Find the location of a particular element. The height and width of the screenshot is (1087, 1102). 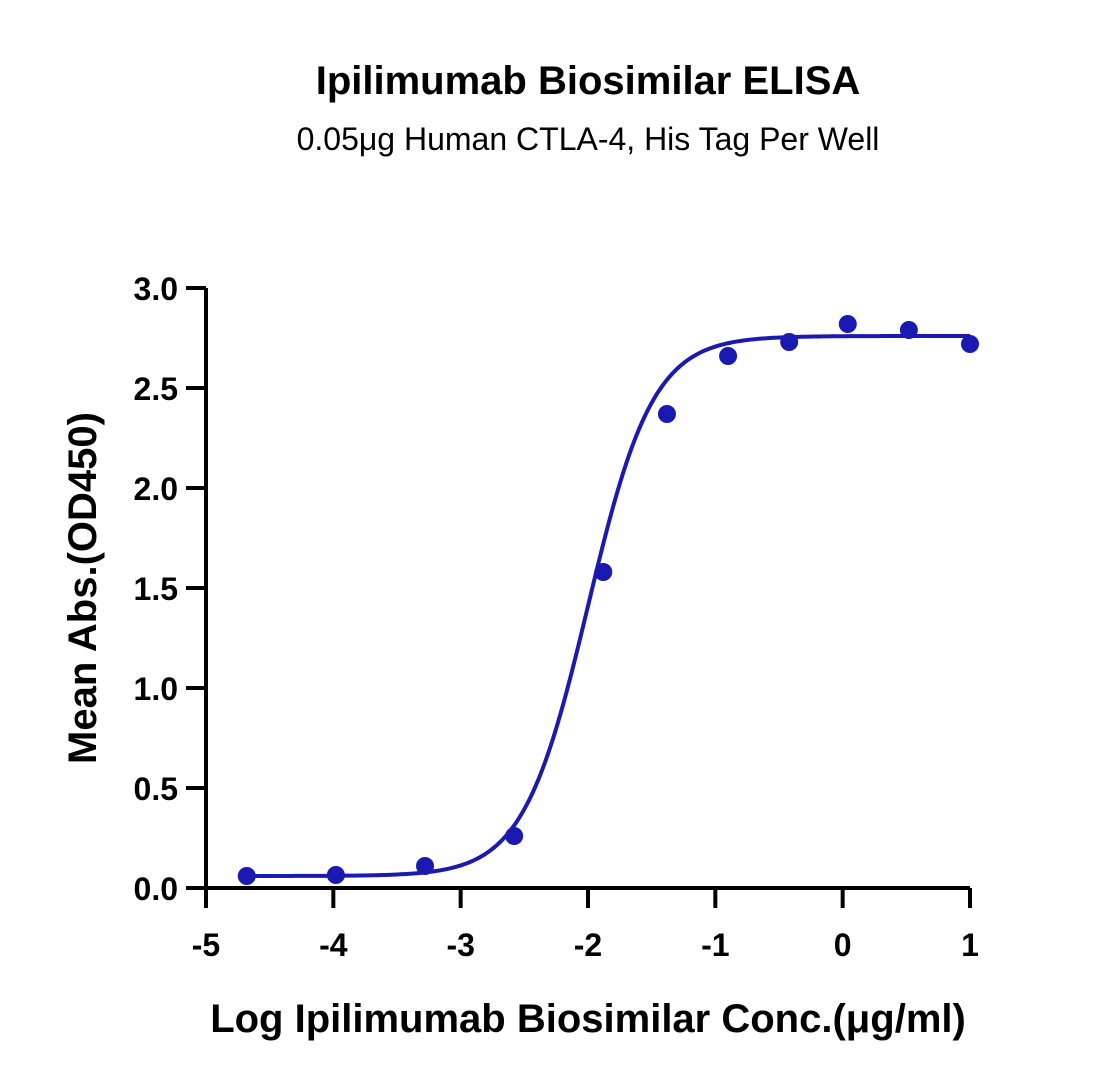

y-axis-ticks: 0.0 0.5 1.0 1.5 2.0 2.5 3.0 is located at coordinates (170, 589).